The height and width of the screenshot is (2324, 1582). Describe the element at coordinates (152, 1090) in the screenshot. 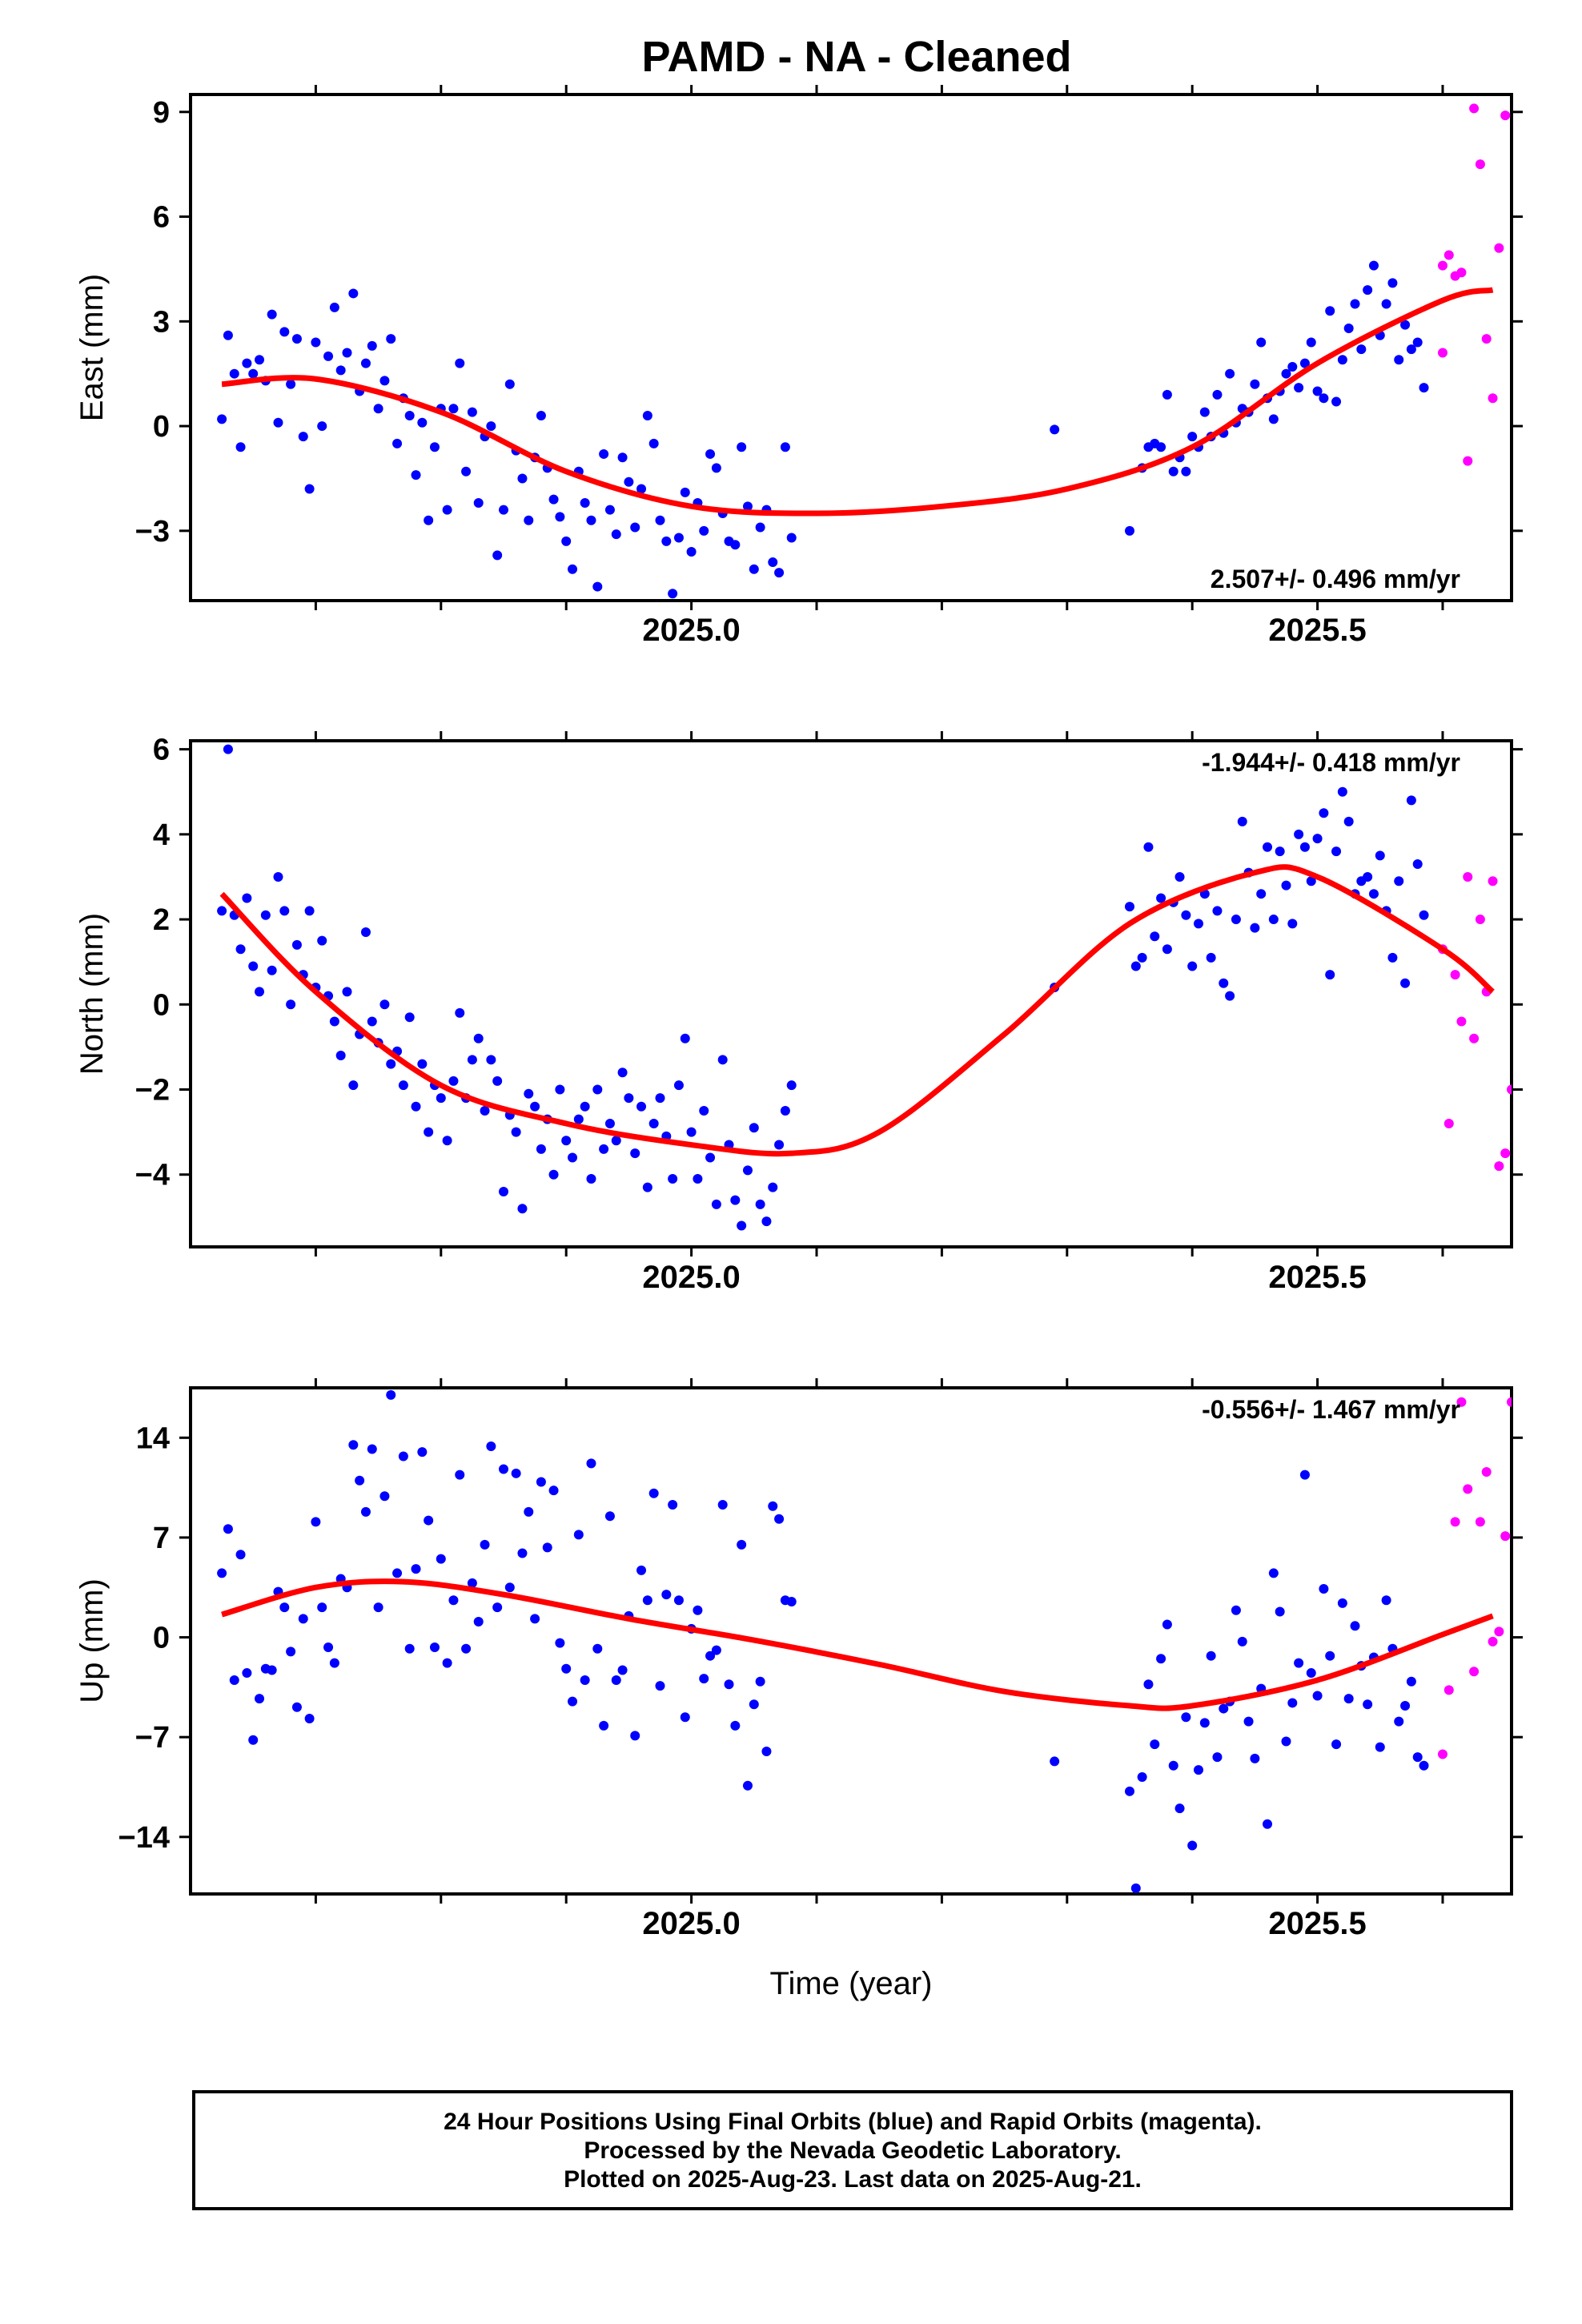

I see `y-tick-label: −2` at that location.